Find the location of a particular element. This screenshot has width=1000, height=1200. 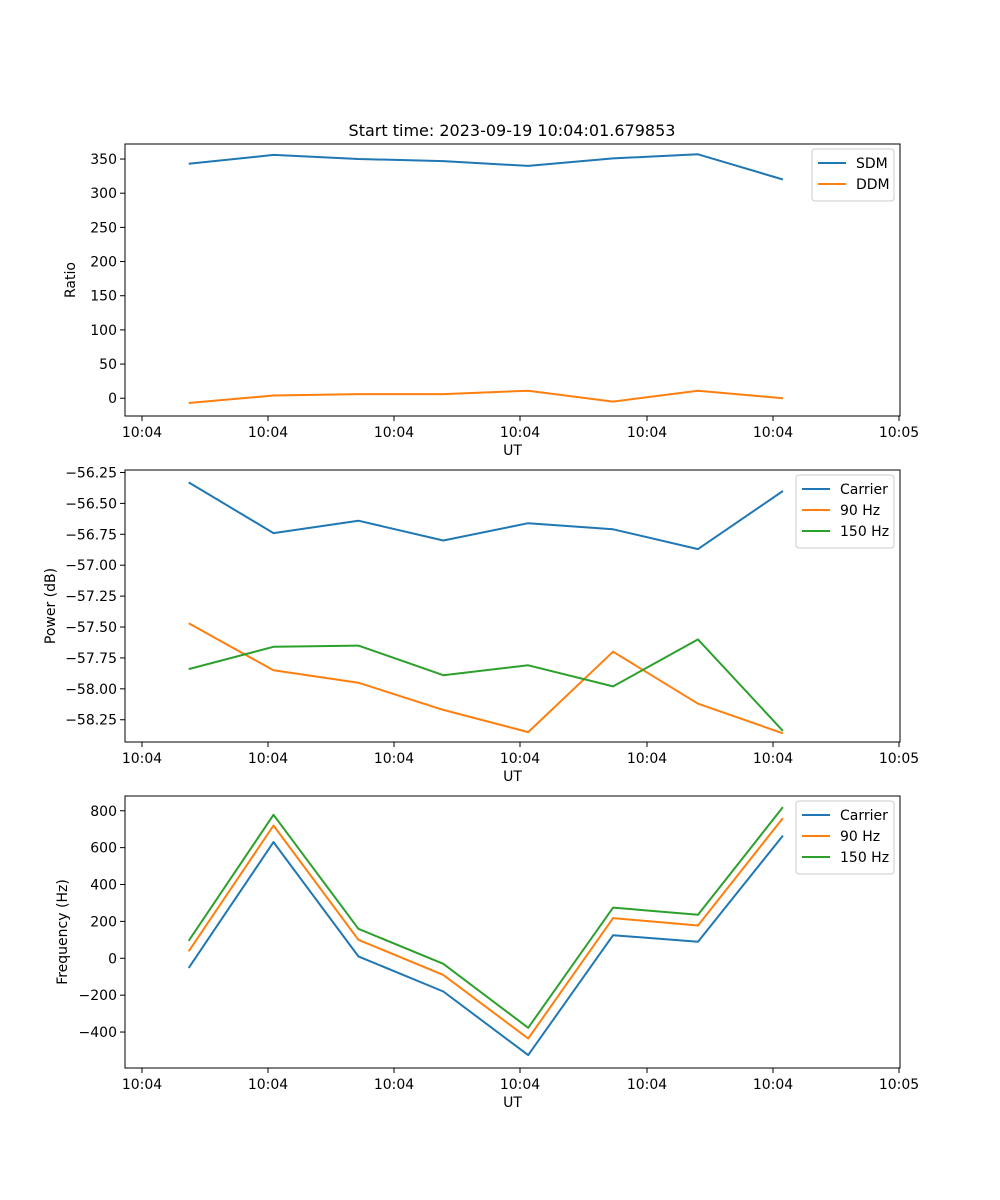

y-tick-label: −57.50 is located at coordinates (91, 628).